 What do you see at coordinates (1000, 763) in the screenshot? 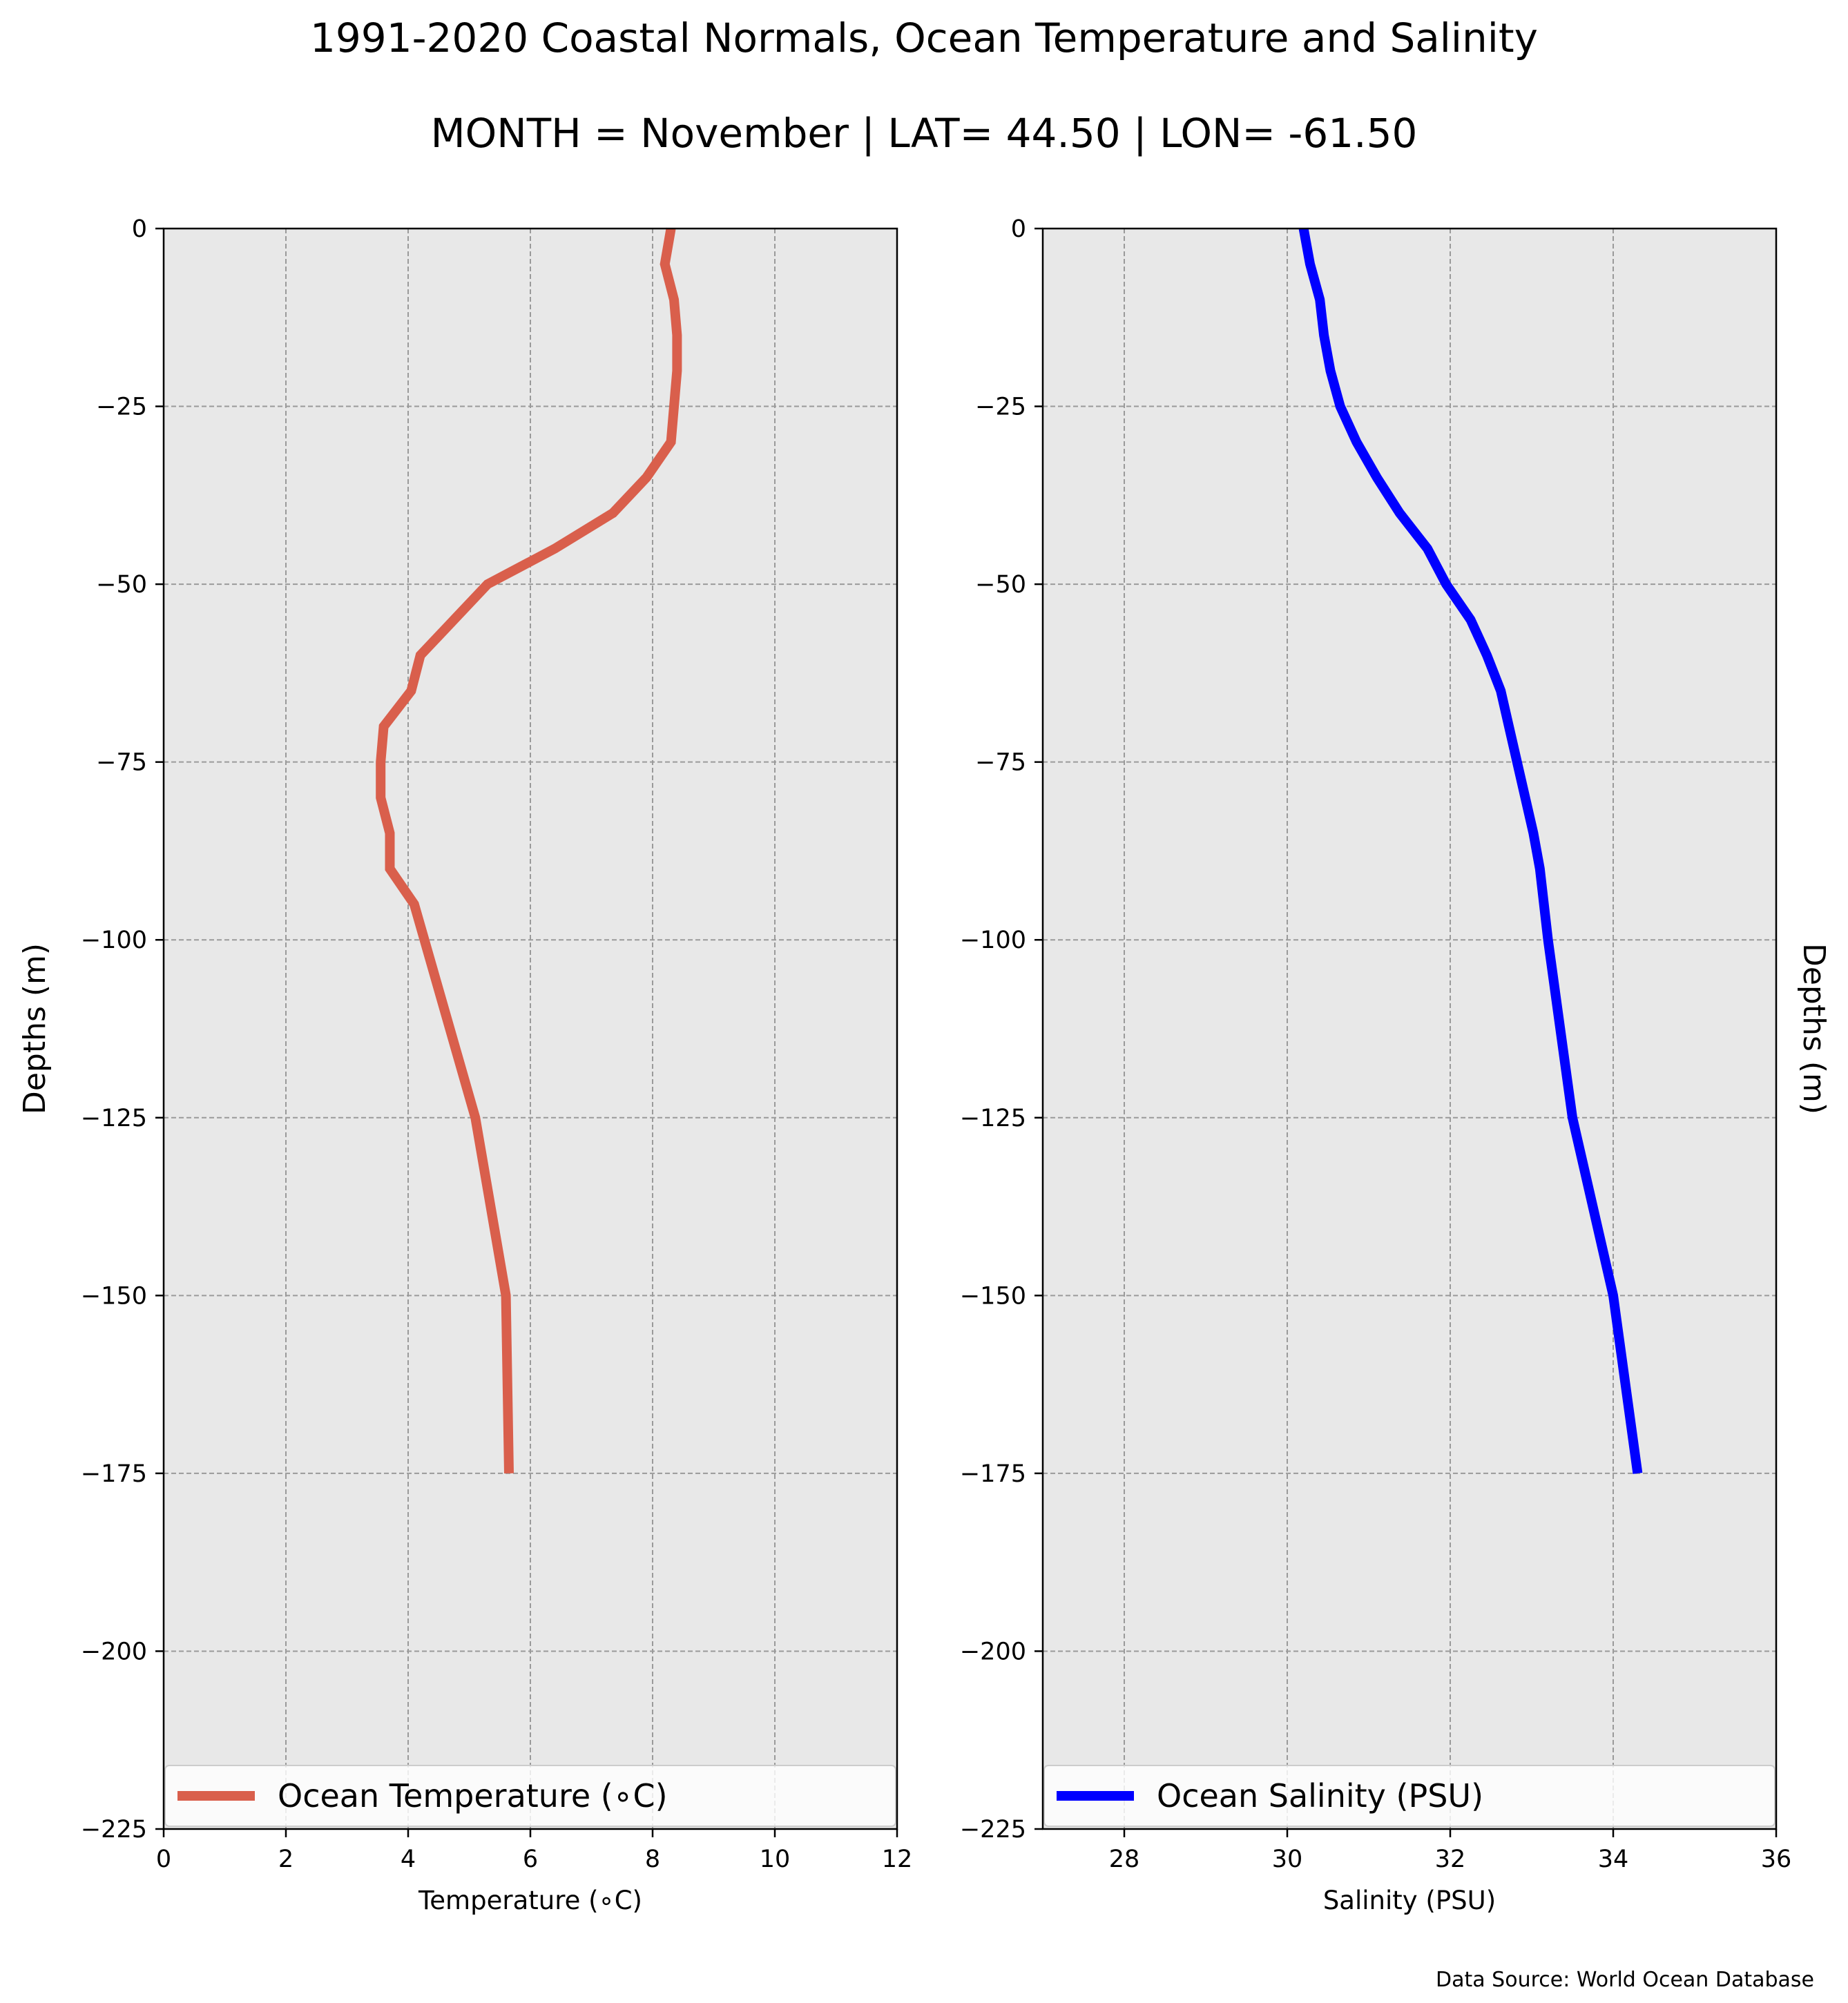
I see `salinity-y-tick-label-3: −75` at bounding box center [1000, 763].